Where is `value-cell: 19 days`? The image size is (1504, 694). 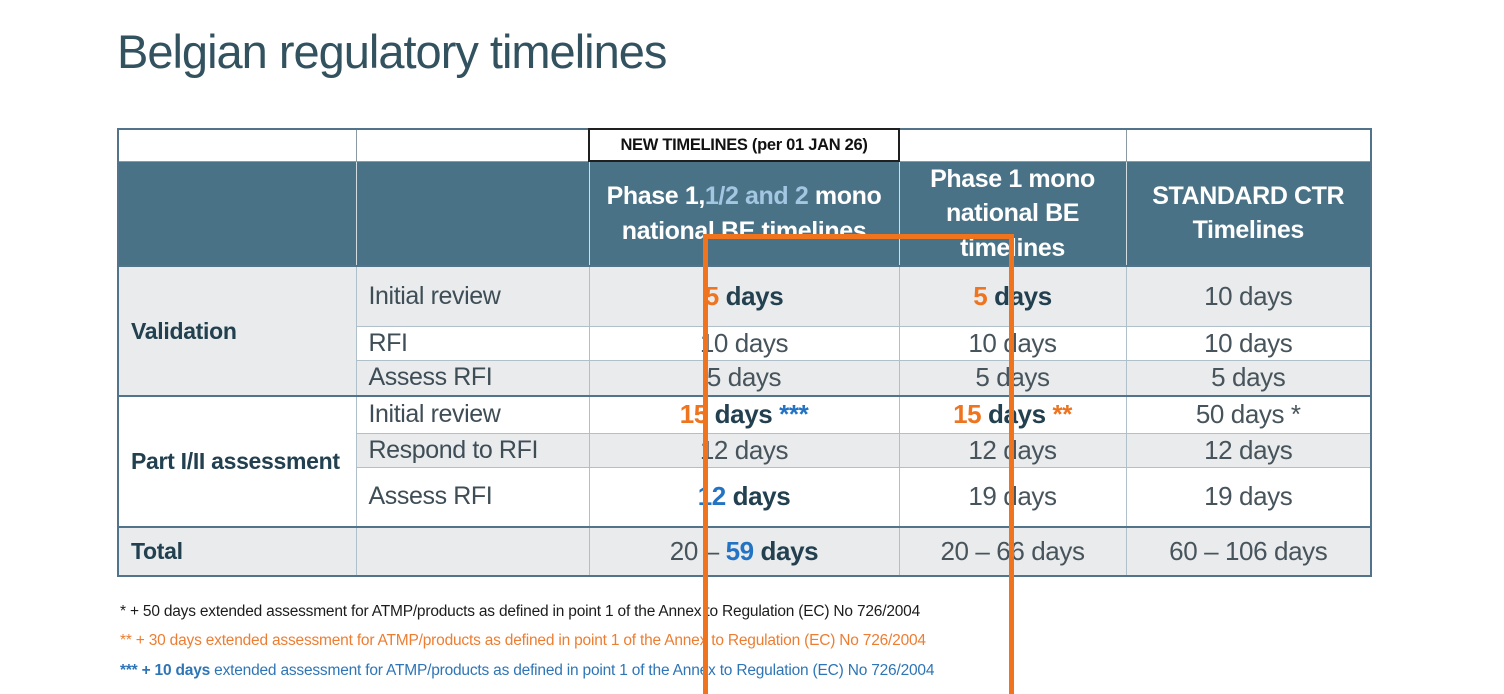 value-cell: 19 days is located at coordinates (1248, 496).